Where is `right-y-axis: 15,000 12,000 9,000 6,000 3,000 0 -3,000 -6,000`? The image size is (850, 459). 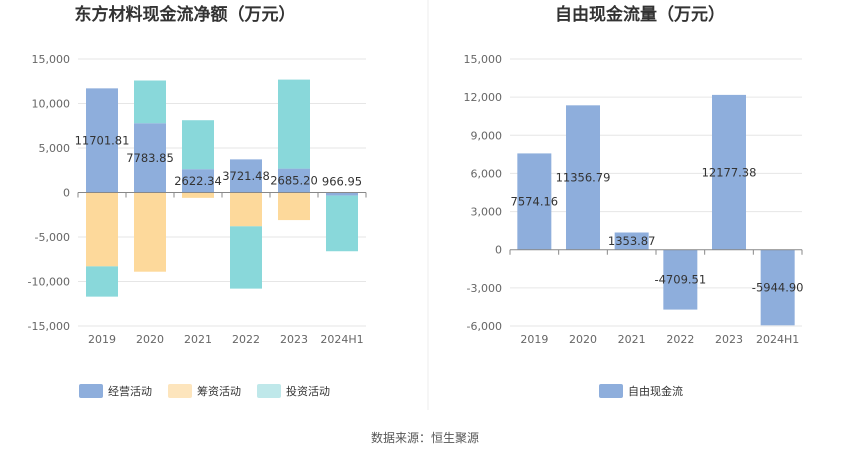
right-y-axis: 15,000 12,000 9,000 6,000 3,000 0 -3,000 -6,000 is located at coordinates (483, 193).